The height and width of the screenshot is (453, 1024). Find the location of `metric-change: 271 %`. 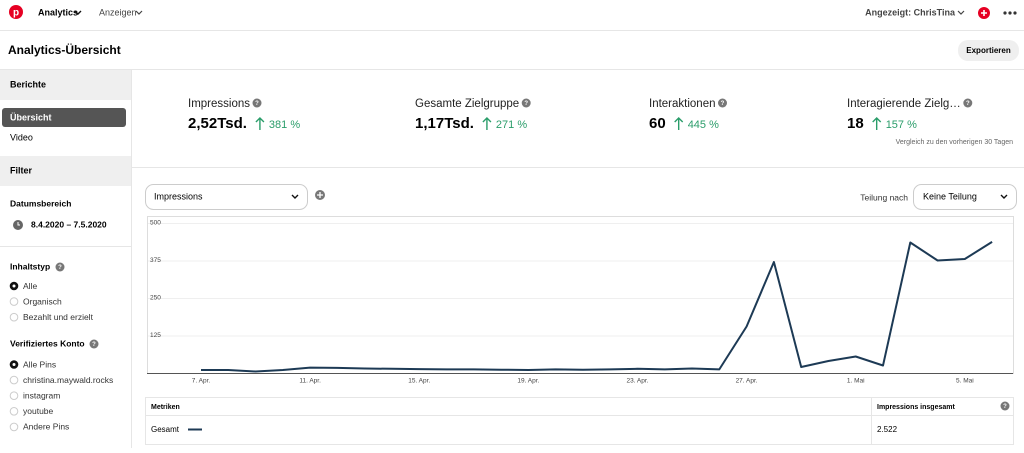

metric-change: 271 % is located at coordinates (511, 125).